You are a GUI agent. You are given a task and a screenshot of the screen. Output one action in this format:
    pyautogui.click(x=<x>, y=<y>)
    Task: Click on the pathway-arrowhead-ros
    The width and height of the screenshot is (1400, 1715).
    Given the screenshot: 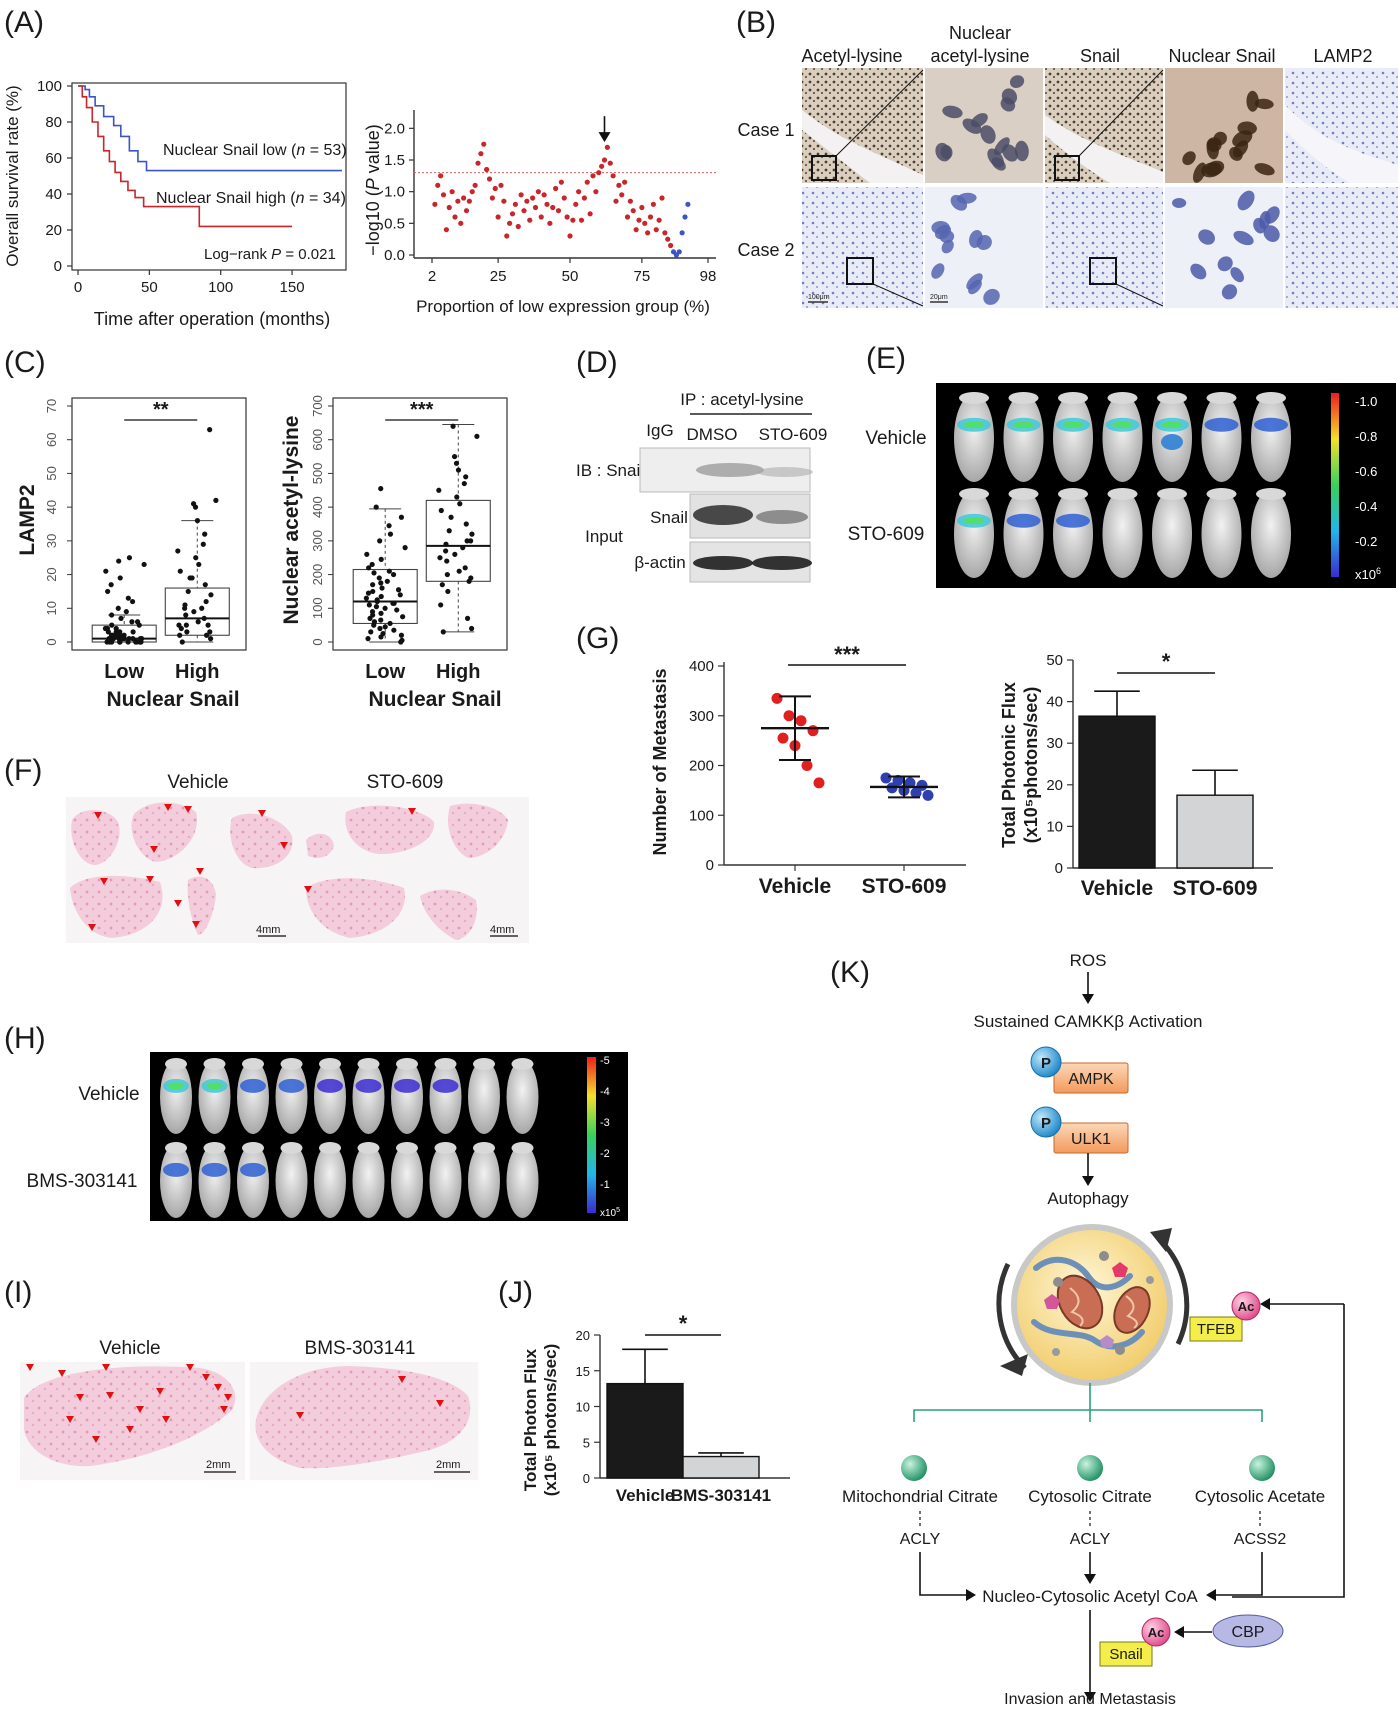 What is the action you would take?
    pyautogui.click(x=1088, y=999)
    